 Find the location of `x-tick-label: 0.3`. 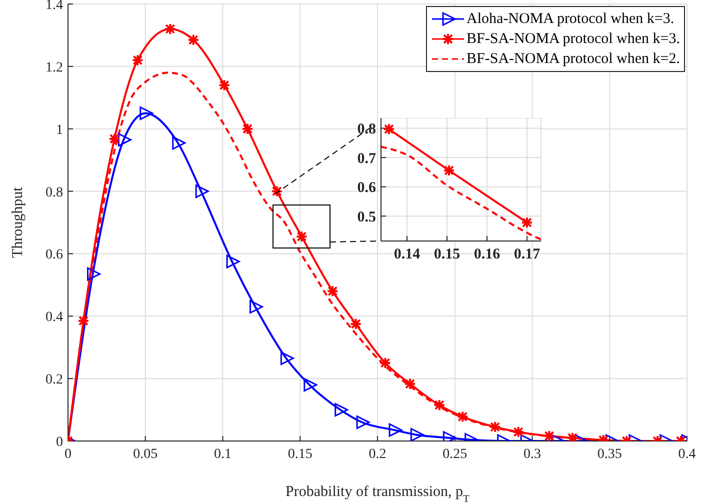

x-tick-label: 0.3 is located at coordinates (532, 454).